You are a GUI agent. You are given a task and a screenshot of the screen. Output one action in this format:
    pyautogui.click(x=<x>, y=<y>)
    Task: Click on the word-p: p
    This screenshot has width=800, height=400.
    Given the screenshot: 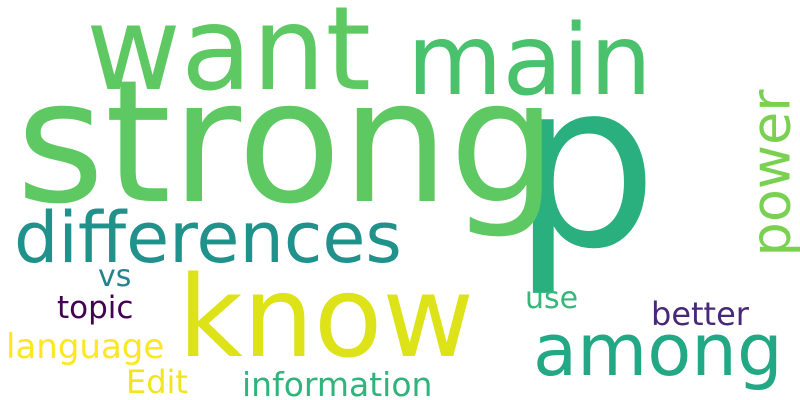 What is the action you would take?
    pyautogui.click(x=585, y=166)
    